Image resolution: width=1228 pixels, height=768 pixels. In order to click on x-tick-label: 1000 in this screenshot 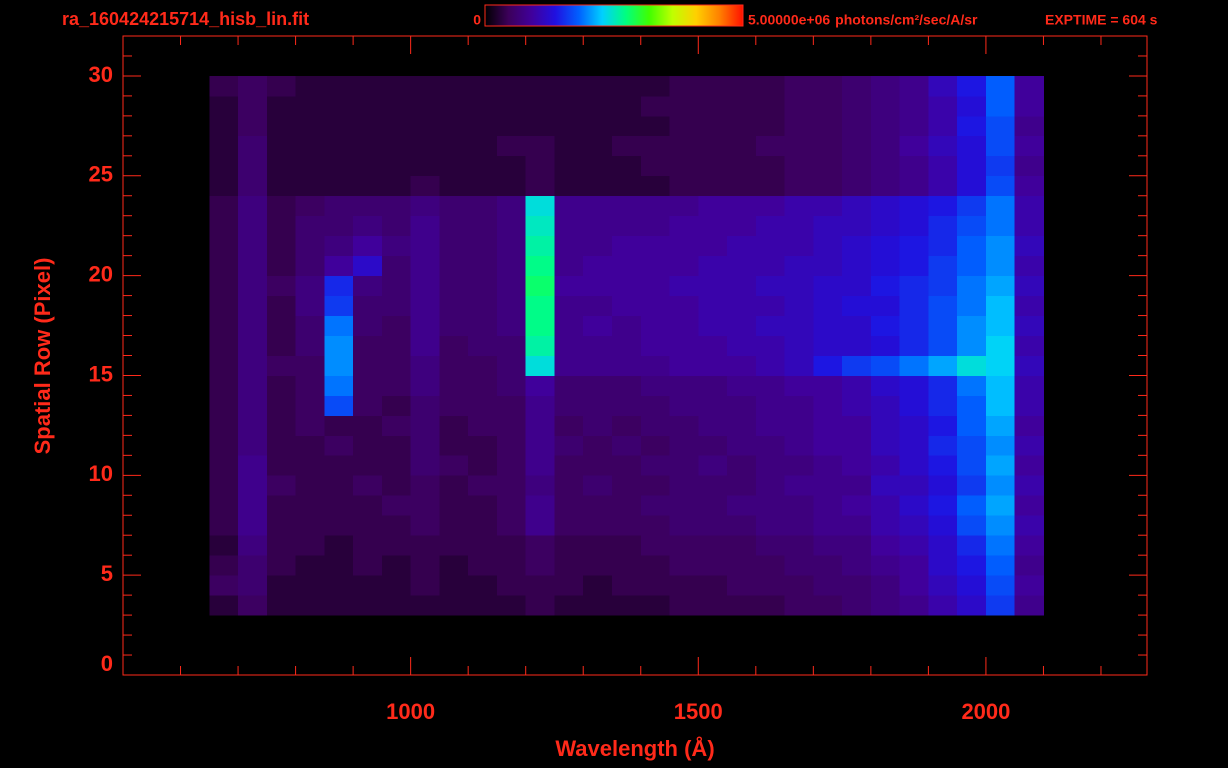, I will do `click(410, 711)`.